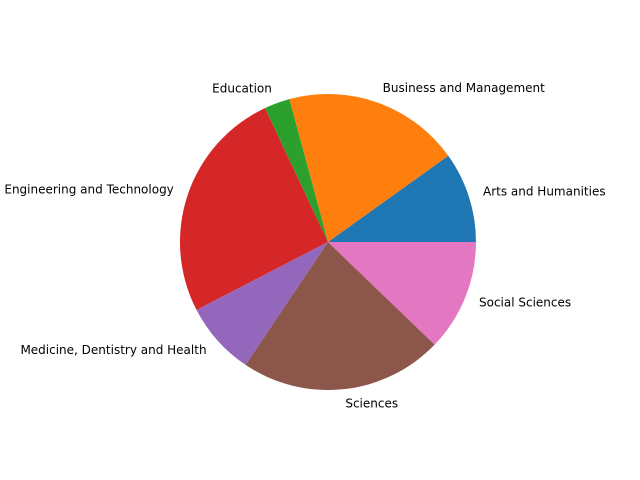 Image resolution: width=640 pixels, height=480 pixels. I want to click on slice-label-arts-and-humanities: Arts and Humanities, so click(544, 192).